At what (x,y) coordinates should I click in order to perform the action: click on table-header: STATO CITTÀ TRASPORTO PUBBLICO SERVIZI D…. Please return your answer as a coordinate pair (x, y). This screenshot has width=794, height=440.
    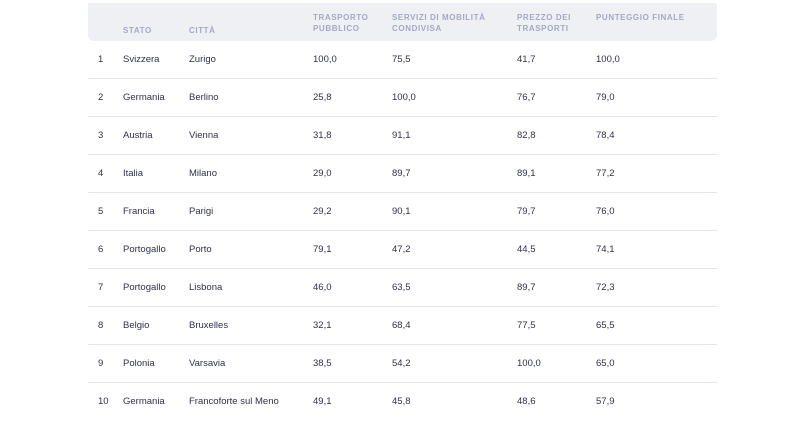
    Looking at the image, I should click on (402, 22).